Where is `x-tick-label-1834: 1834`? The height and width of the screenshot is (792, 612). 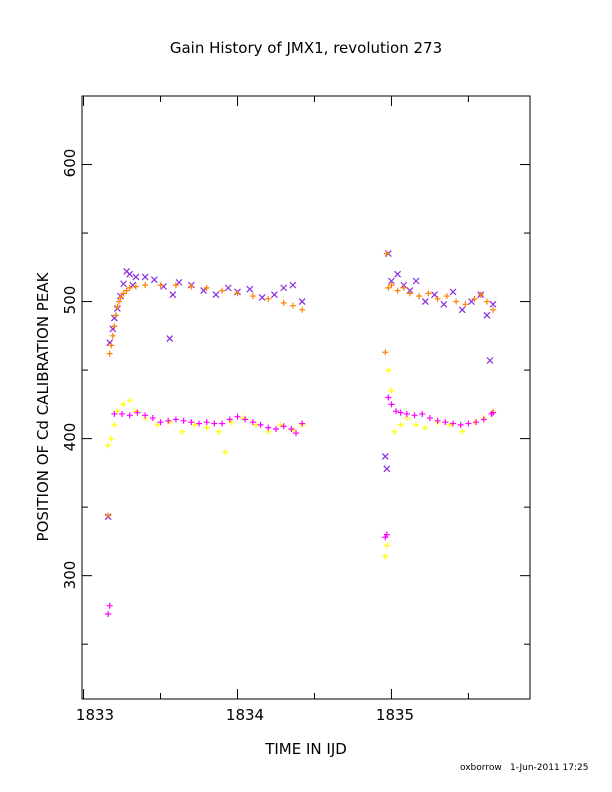
x-tick-label-1834: 1834 is located at coordinates (245, 715).